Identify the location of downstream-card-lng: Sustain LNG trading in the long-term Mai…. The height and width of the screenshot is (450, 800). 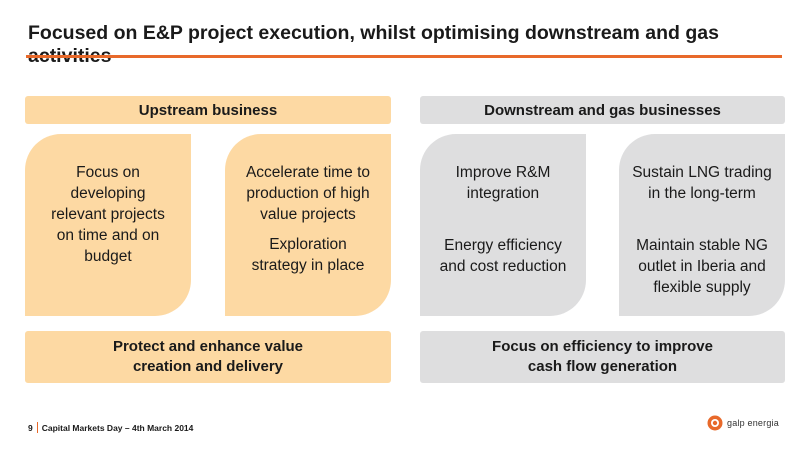
(702, 225).